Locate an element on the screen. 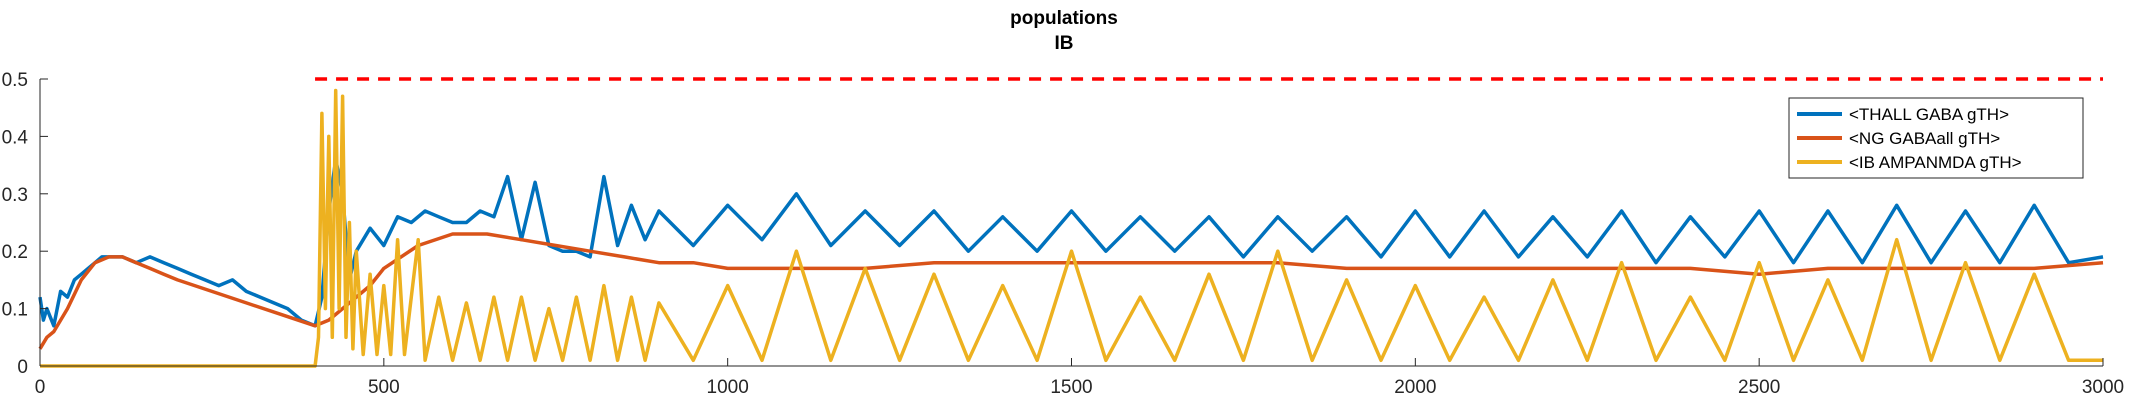 The image size is (2133, 400). y-tick-label: 0.2 is located at coordinates (15, 252).